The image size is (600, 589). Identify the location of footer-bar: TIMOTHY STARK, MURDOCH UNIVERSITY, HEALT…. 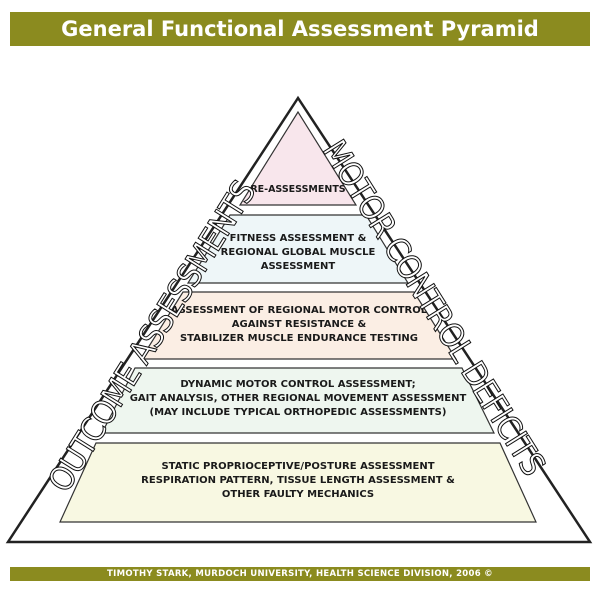
(300, 574).